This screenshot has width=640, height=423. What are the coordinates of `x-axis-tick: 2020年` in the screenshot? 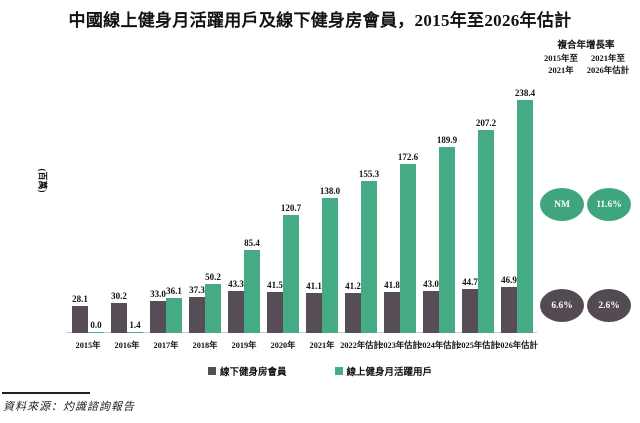 It's located at (283, 345).